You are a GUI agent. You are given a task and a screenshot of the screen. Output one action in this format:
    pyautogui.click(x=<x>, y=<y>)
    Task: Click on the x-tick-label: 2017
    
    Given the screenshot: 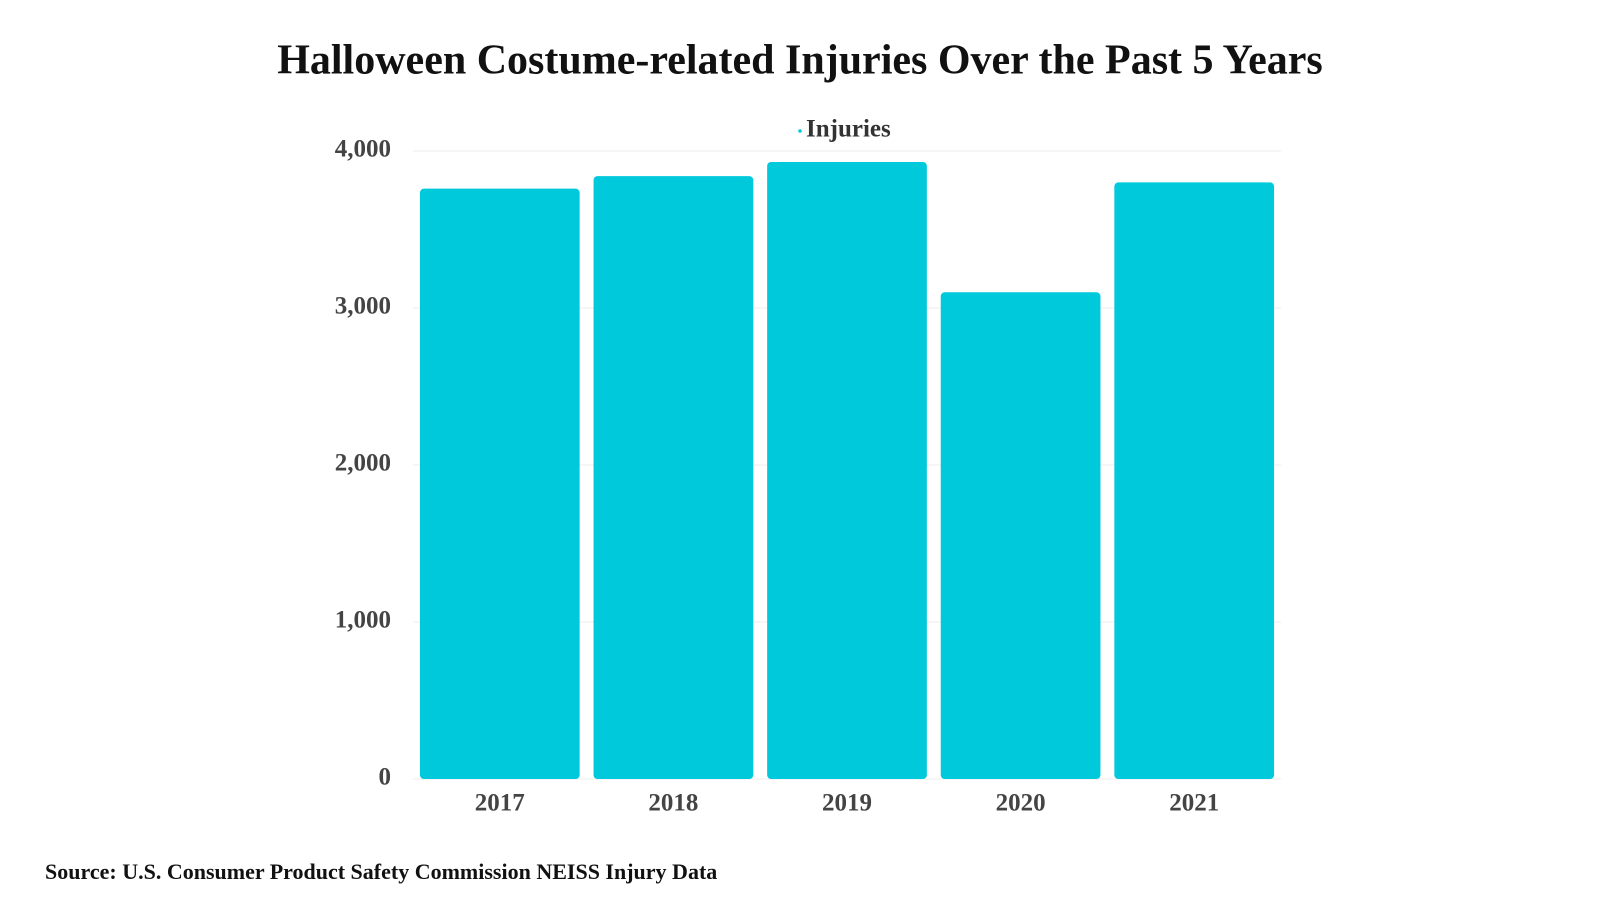 What is the action you would take?
    pyautogui.click(x=500, y=803)
    